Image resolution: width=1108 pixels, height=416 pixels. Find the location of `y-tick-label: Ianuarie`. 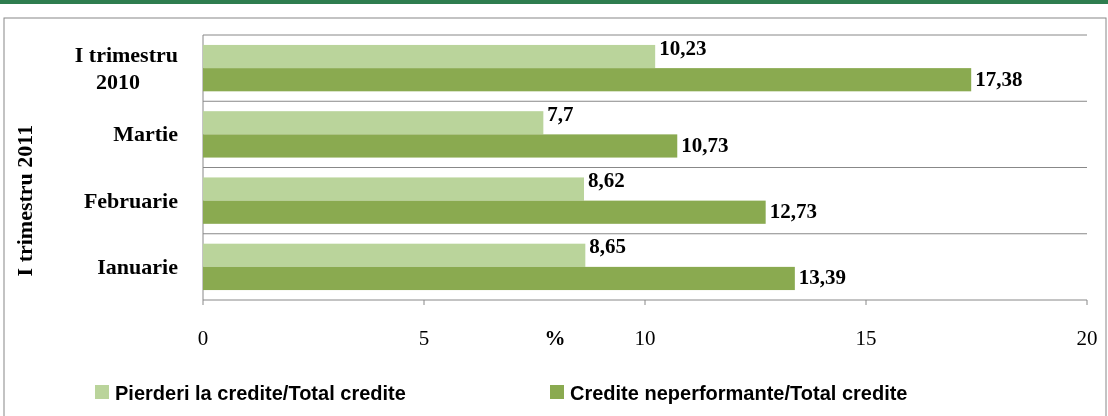

y-tick-label: Ianuarie is located at coordinates (138, 266).